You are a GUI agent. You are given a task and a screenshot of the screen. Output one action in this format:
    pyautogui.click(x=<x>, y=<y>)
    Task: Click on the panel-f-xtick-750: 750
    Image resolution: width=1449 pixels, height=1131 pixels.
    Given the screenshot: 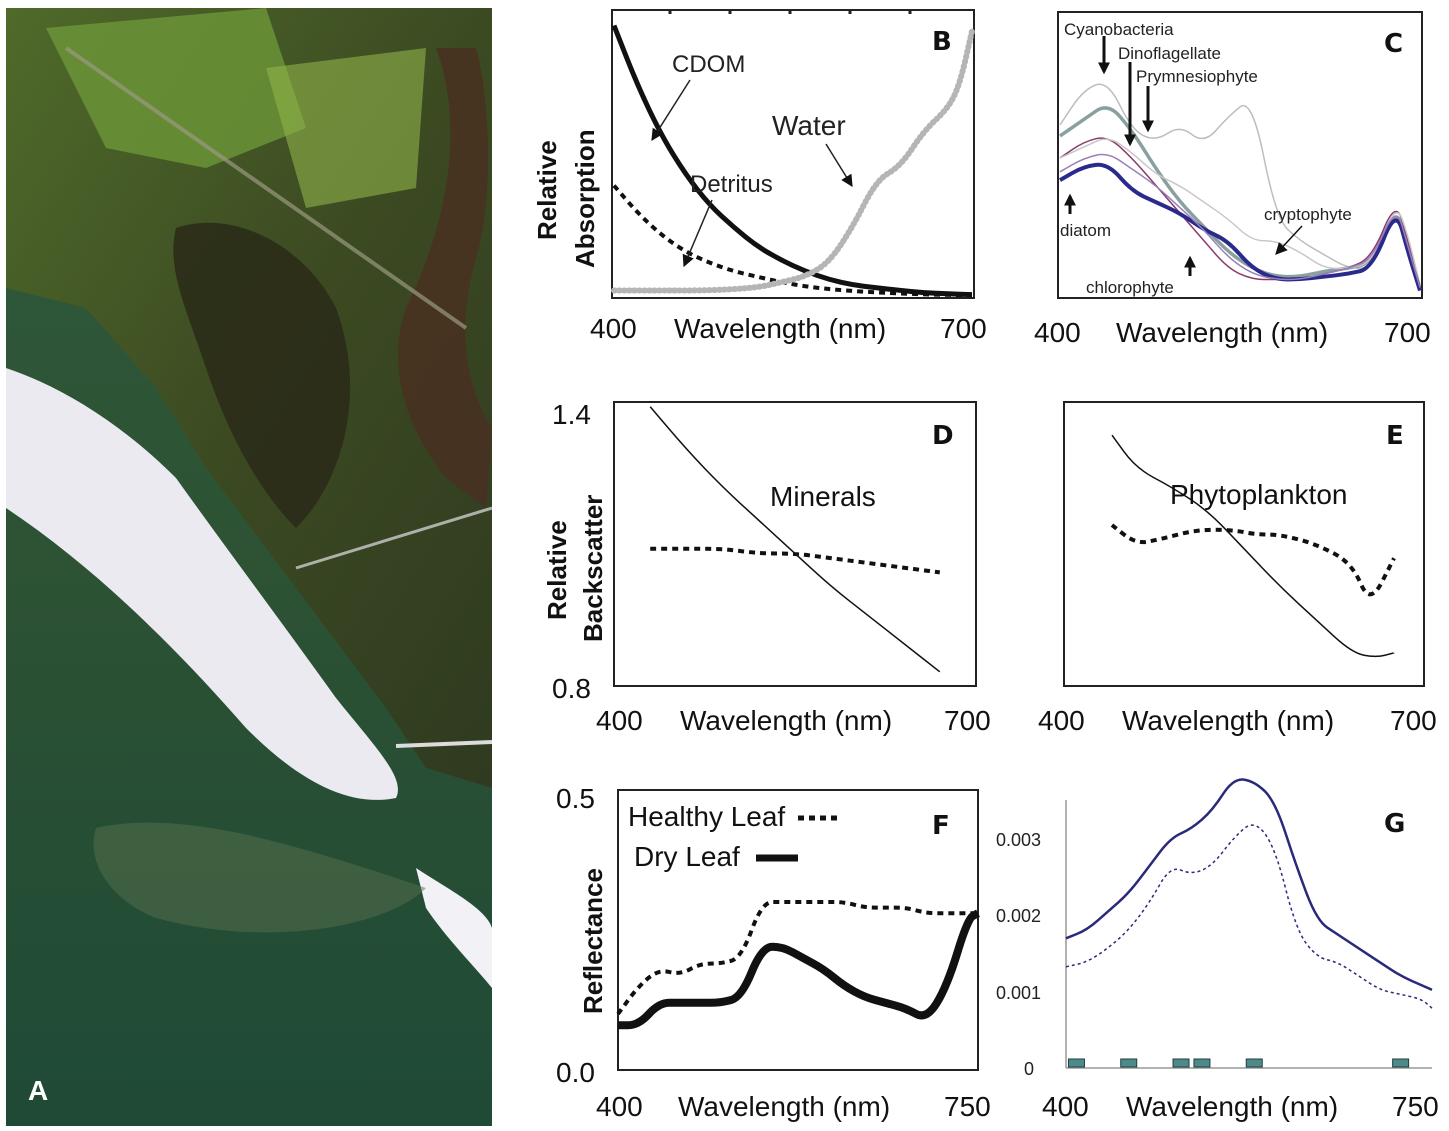 What is the action you would take?
    pyautogui.click(x=967, y=1106)
    